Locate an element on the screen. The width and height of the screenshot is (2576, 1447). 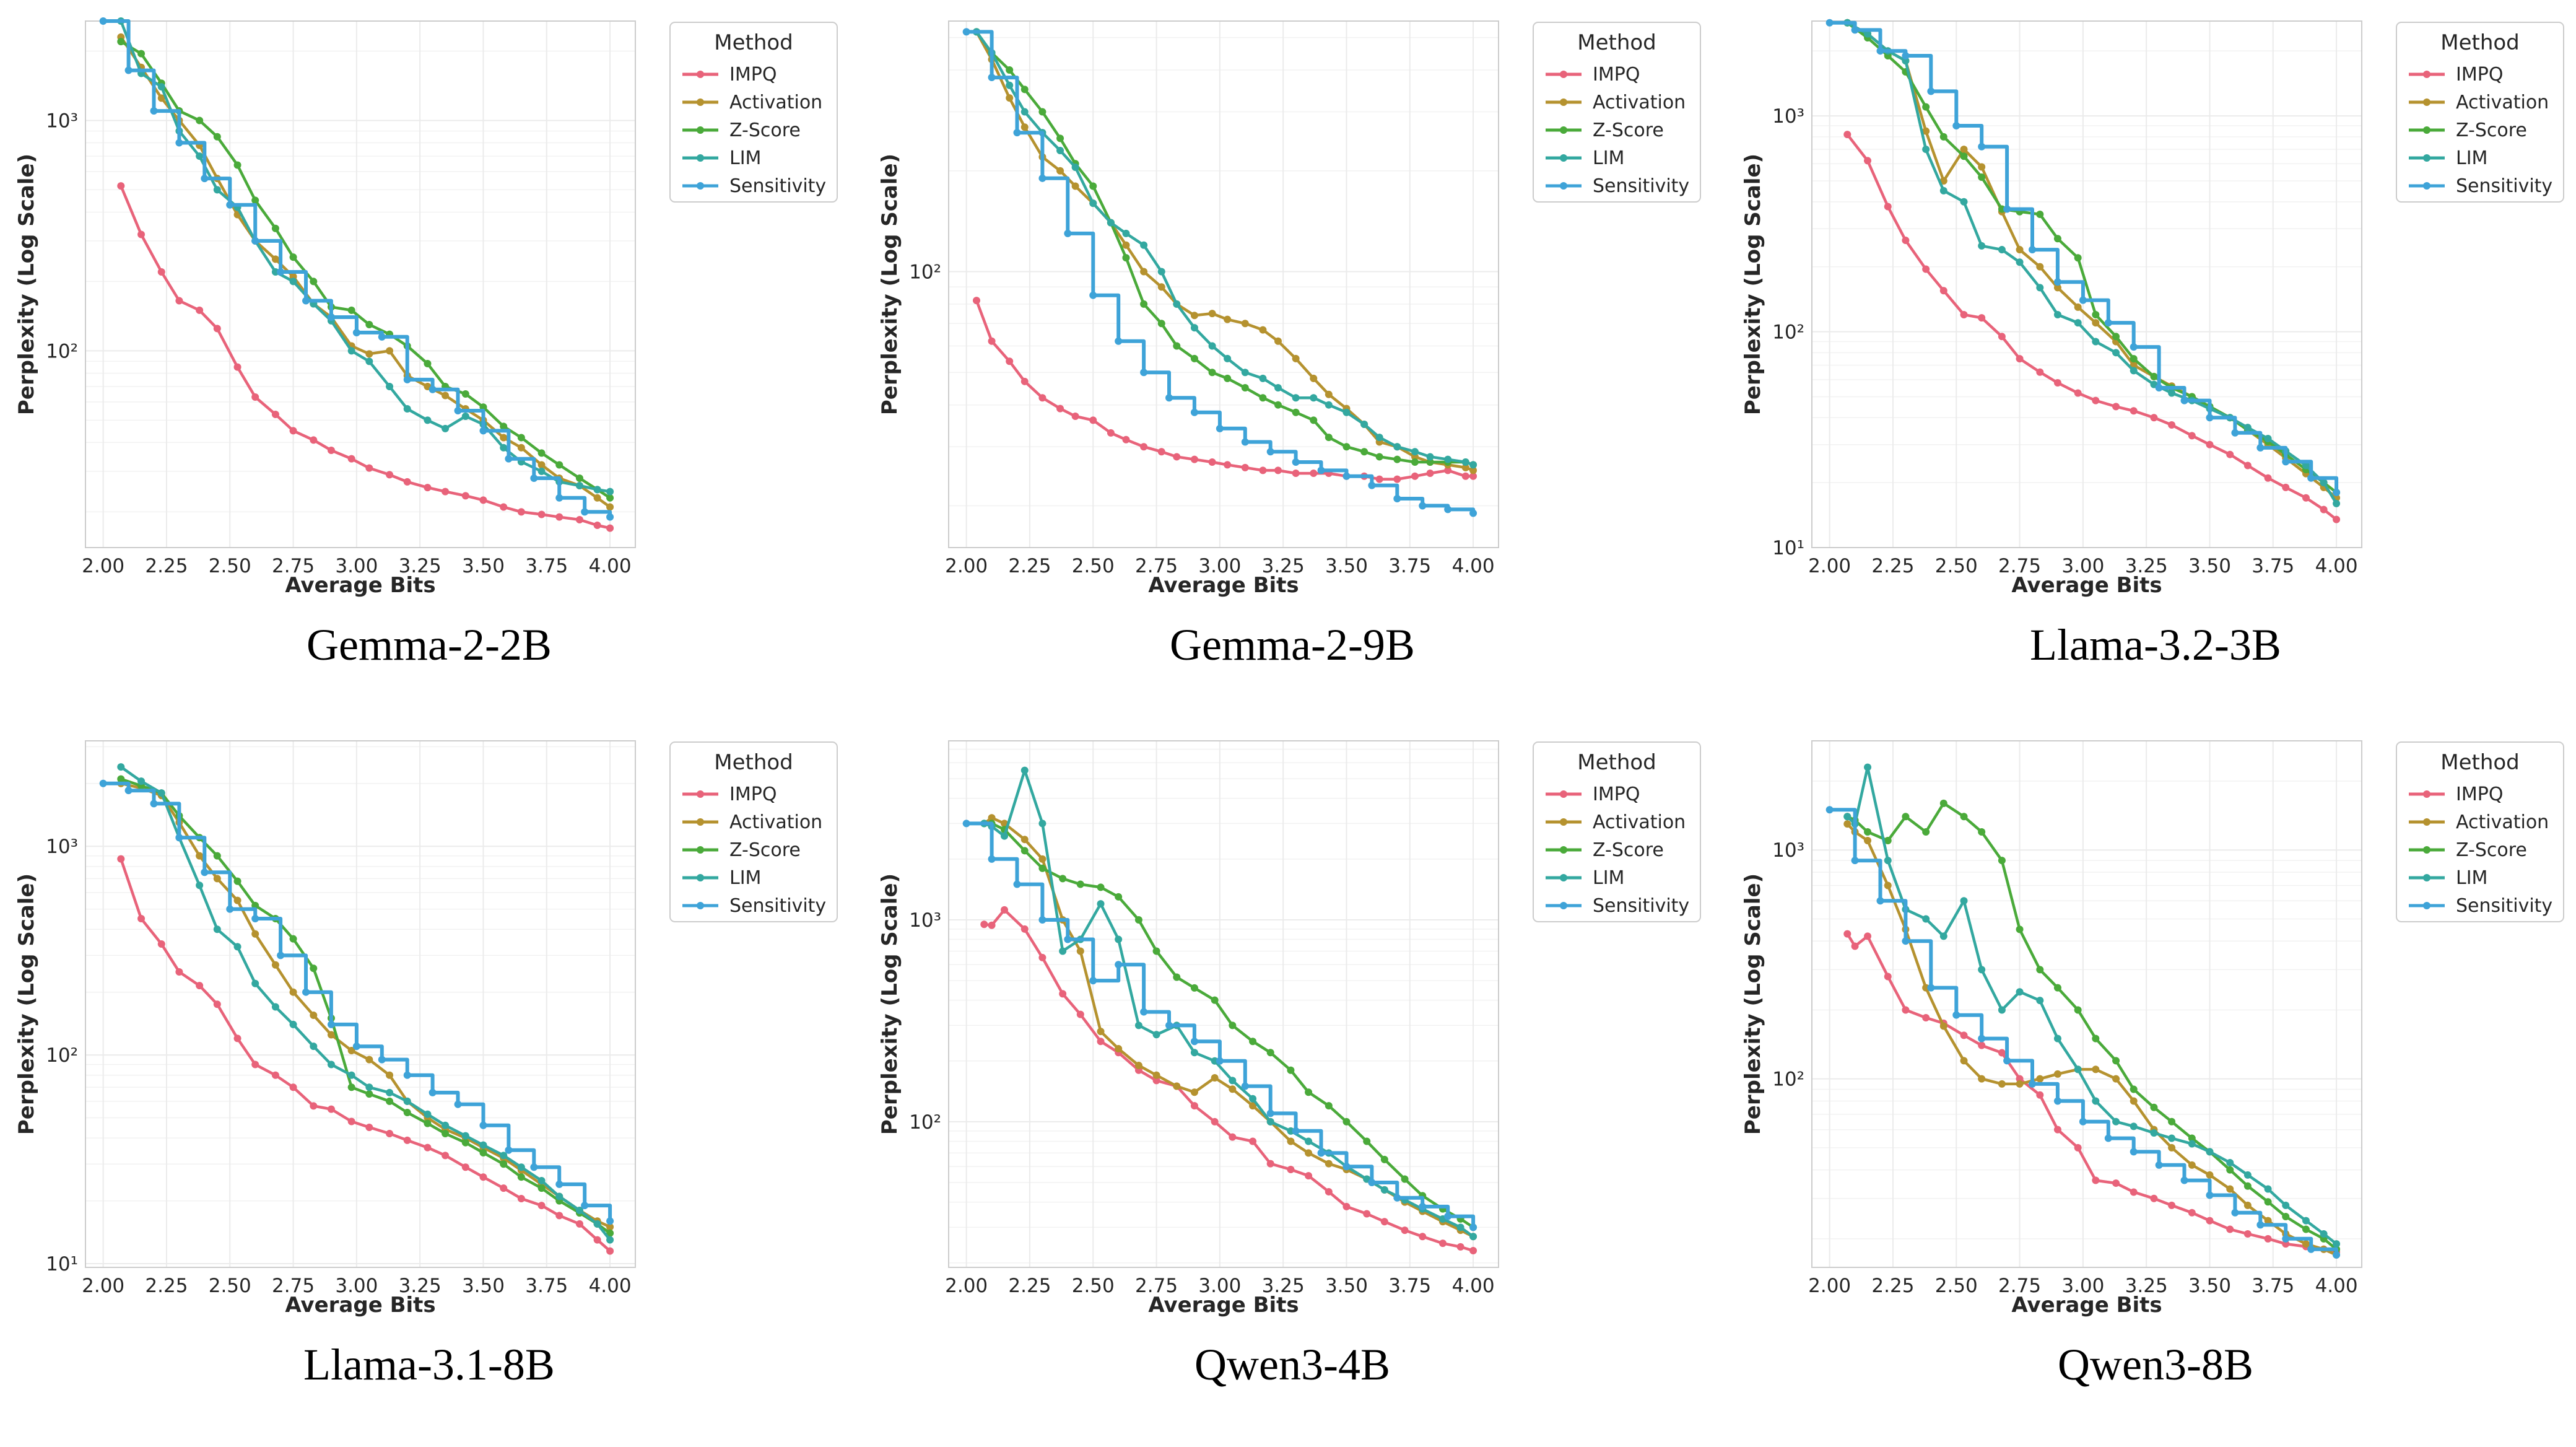
series-group is located at coordinates (356, 1009).